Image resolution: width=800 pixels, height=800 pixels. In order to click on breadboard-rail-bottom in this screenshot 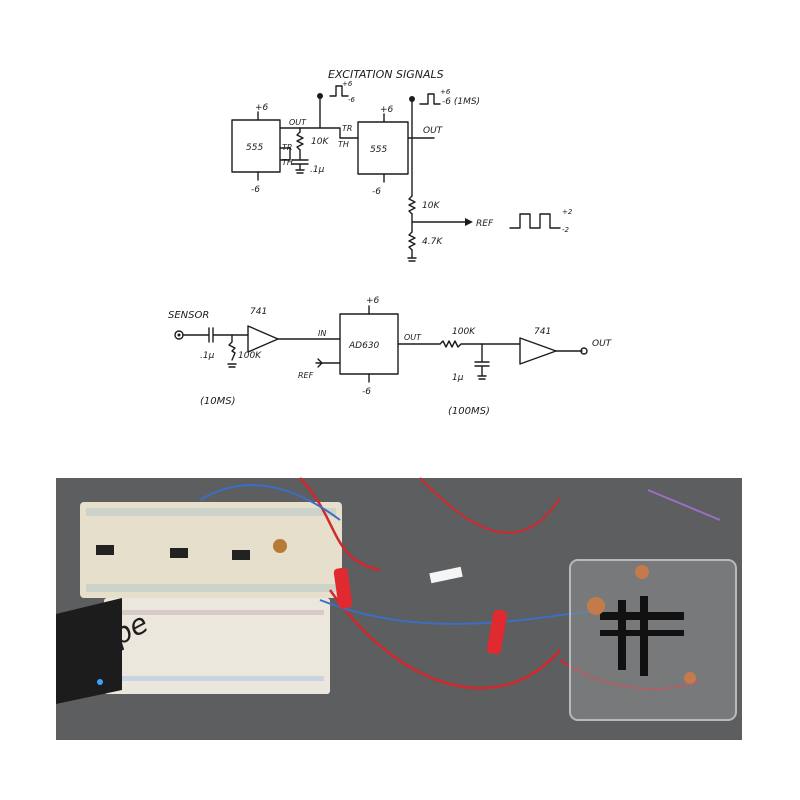, I will do `click(211, 588)`.